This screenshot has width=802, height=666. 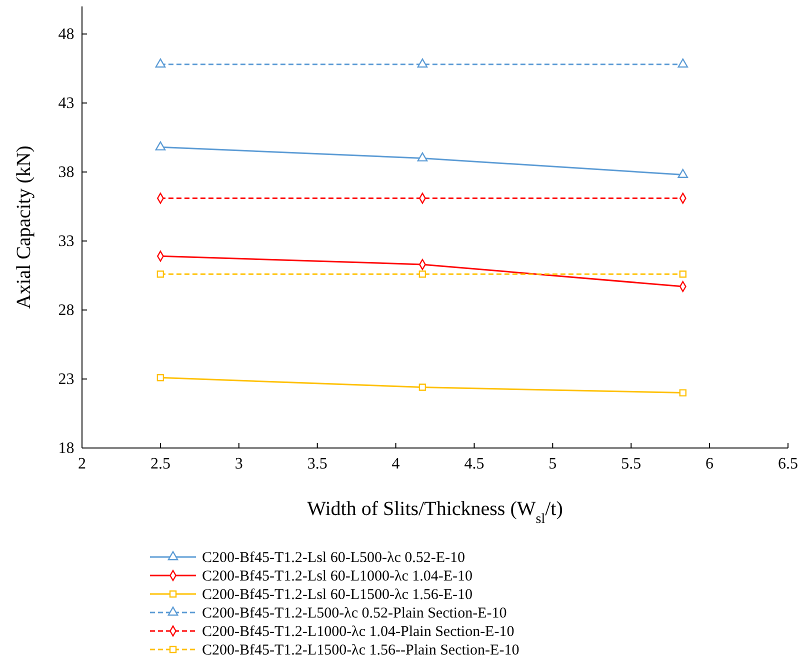 What do you see at coordinates (396, 464) in the screenshot?
I see `x-tick-label: 4` at bounding box center [396, 464].